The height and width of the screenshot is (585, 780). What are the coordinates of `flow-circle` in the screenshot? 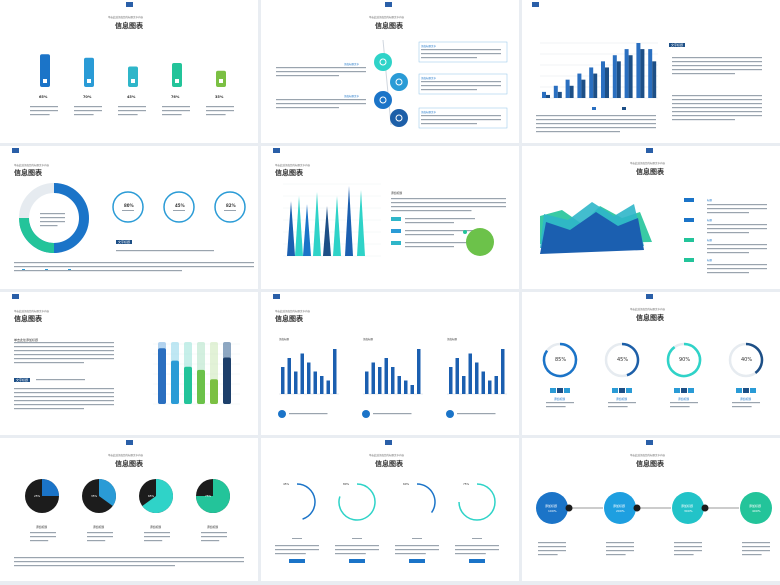 It's located at (383, 62).